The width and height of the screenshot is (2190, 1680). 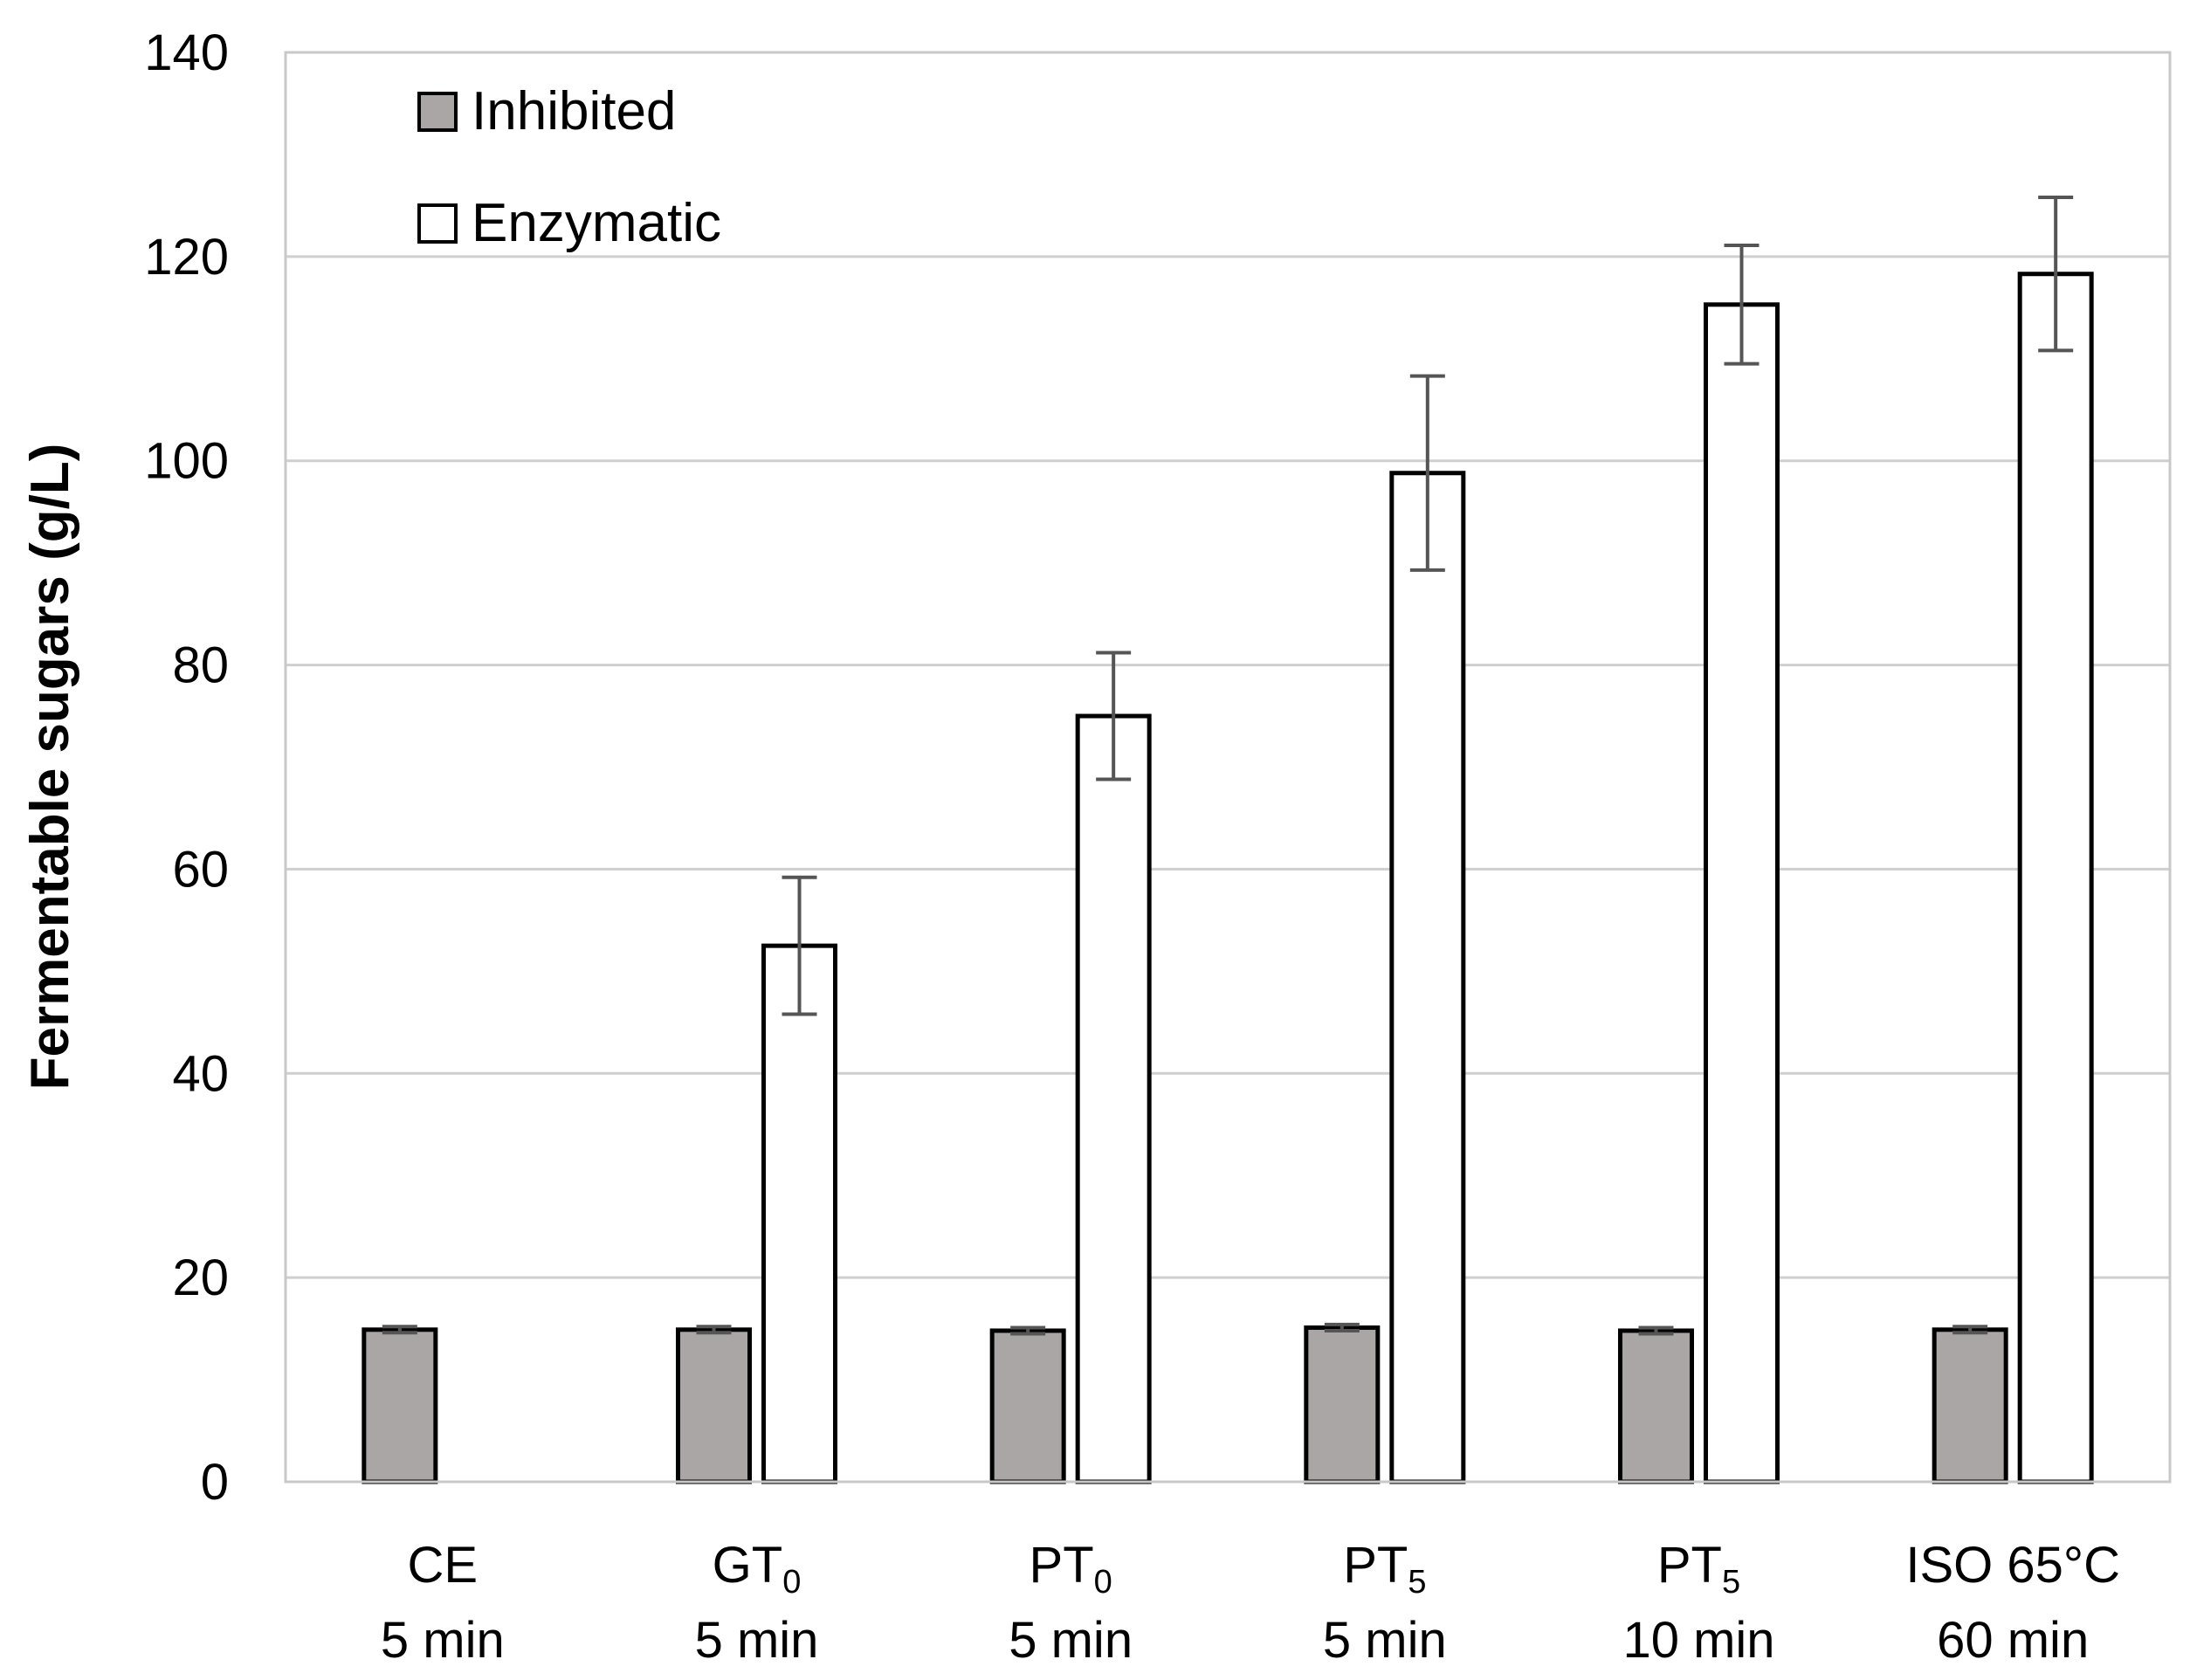 What do you see at coordinates (757, 1569) in the screenshot?
I see `x-tick-label-1: GT0` at bounding box center [757, 1569].